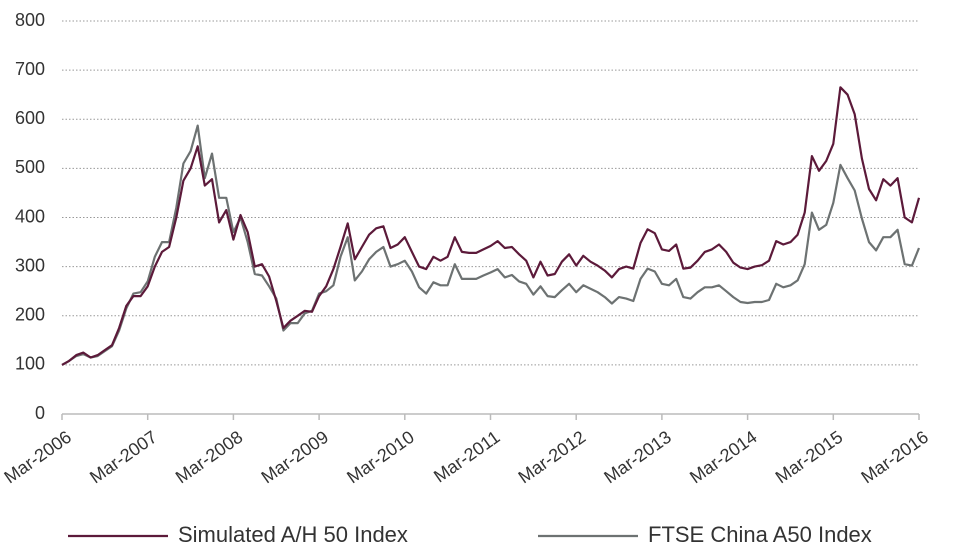 This screenshot has height=546, width=960. I want to click on y-tick-label: 600, so click(30, 118).